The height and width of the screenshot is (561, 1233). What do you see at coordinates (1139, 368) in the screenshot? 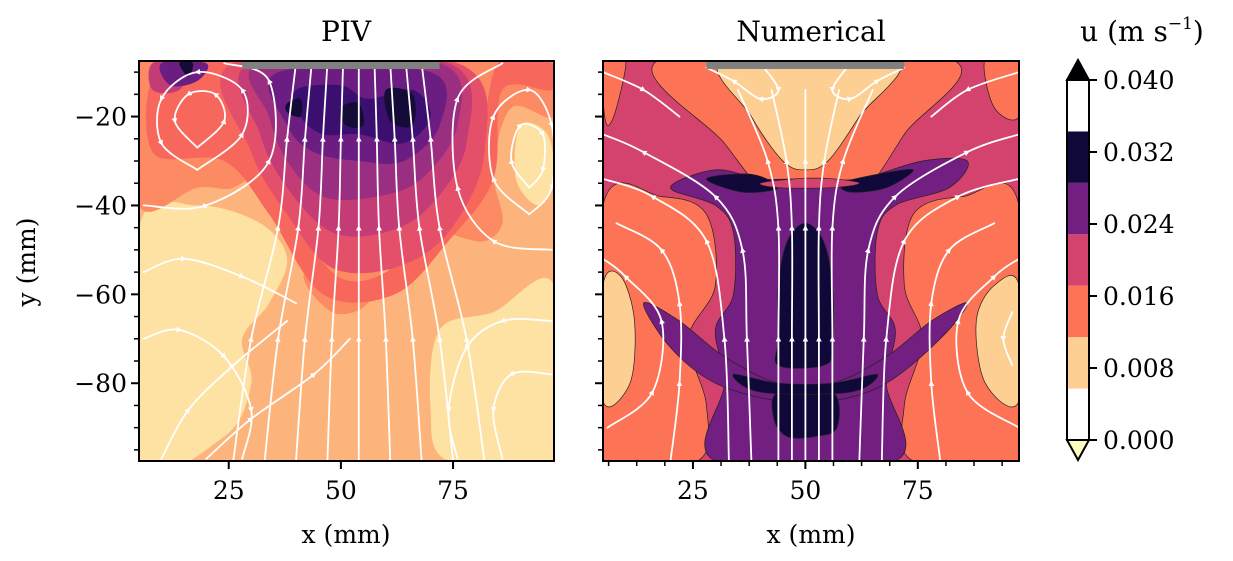
I see `colorbar-tick-label: 0.008` at bounding box center [1139, 368].